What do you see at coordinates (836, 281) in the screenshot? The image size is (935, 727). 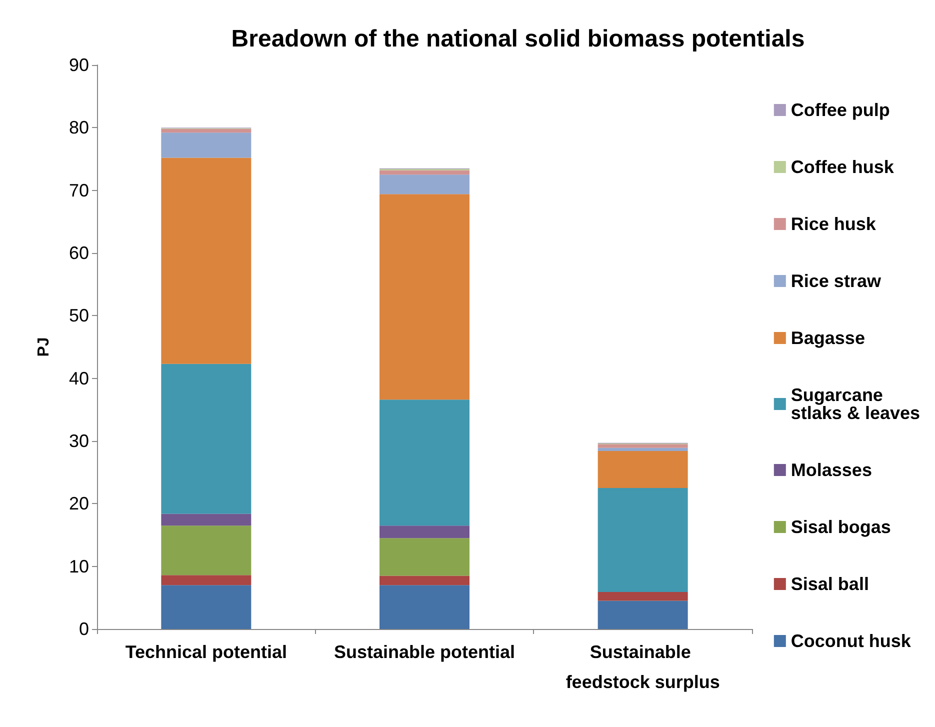 I see `legend-label: Rice straw` at bounding box center [836, 281].